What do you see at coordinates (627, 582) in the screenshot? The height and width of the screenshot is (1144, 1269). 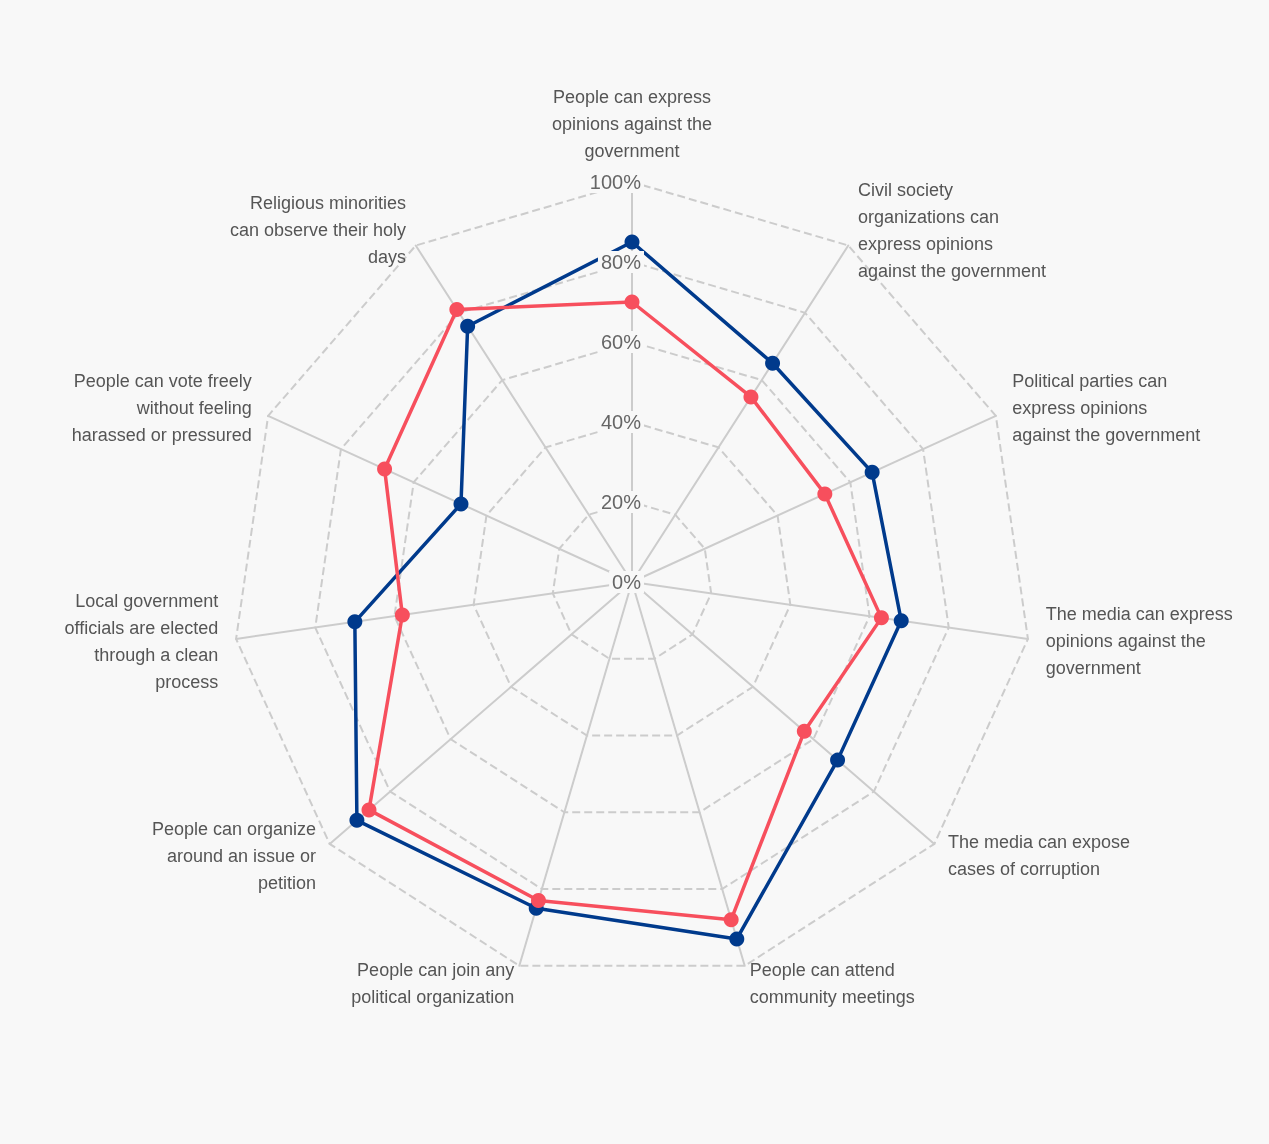 I see `y-tick-label: 0%` at bounding box center [627, 582].